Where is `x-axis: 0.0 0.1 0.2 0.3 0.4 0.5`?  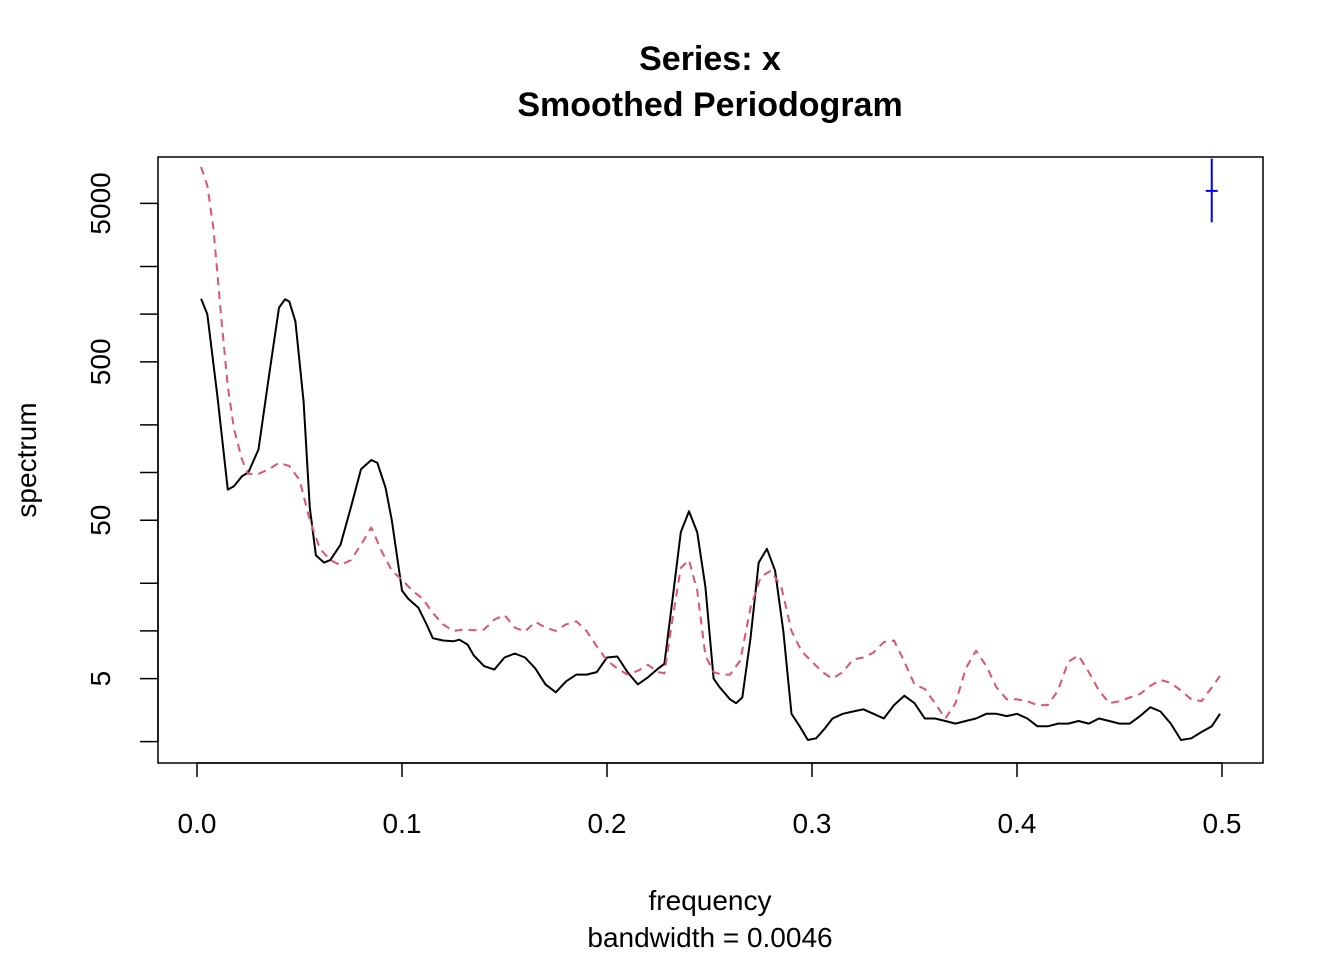 x-axis: 0.0 0.1 0.2 0.3 0.4 0.5 is located at coordinates (710, 800).